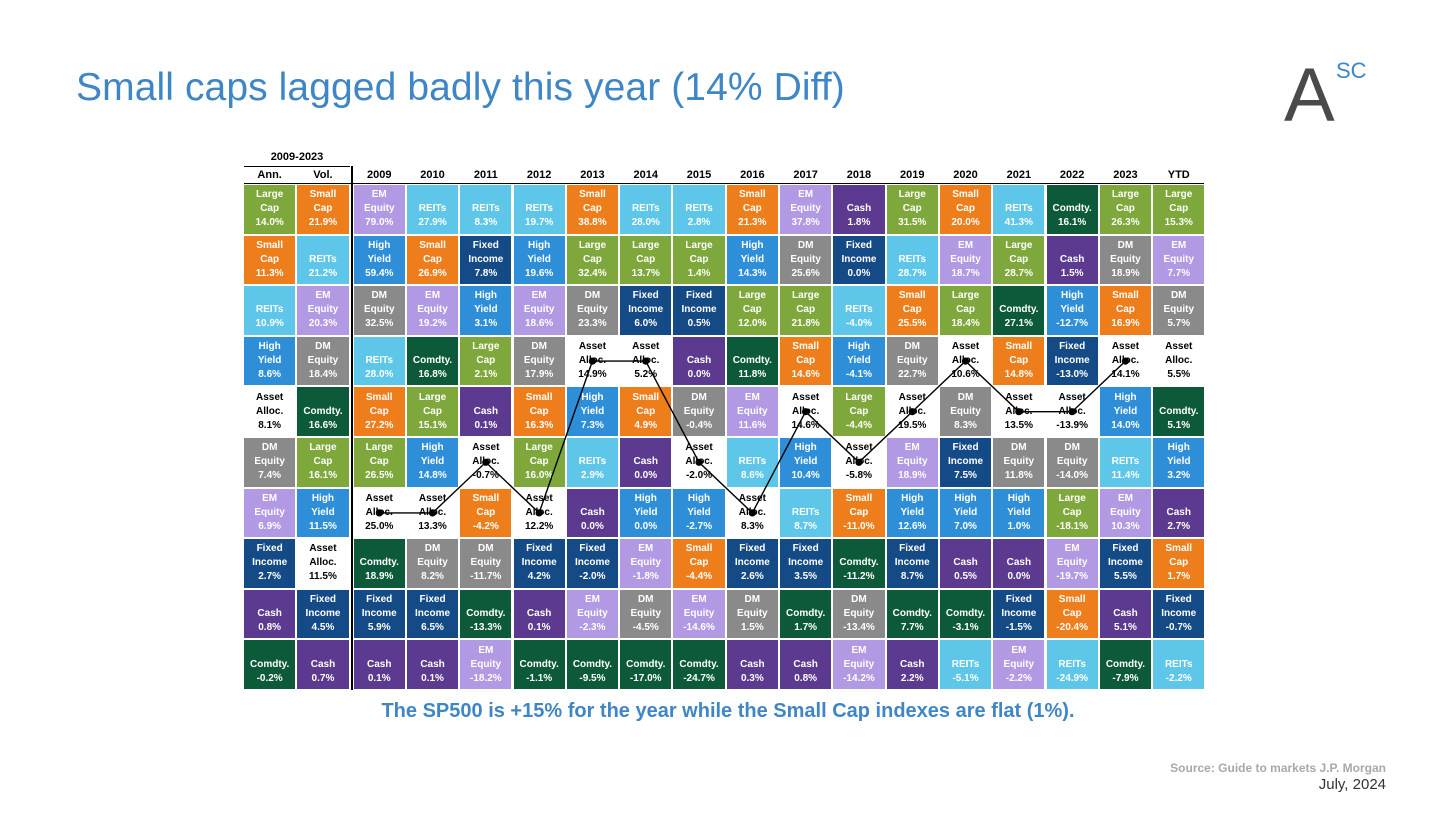  Describe the element at coordinates (1125, 273) in the screenshot. I see `return-value: 18.9%` at that location.